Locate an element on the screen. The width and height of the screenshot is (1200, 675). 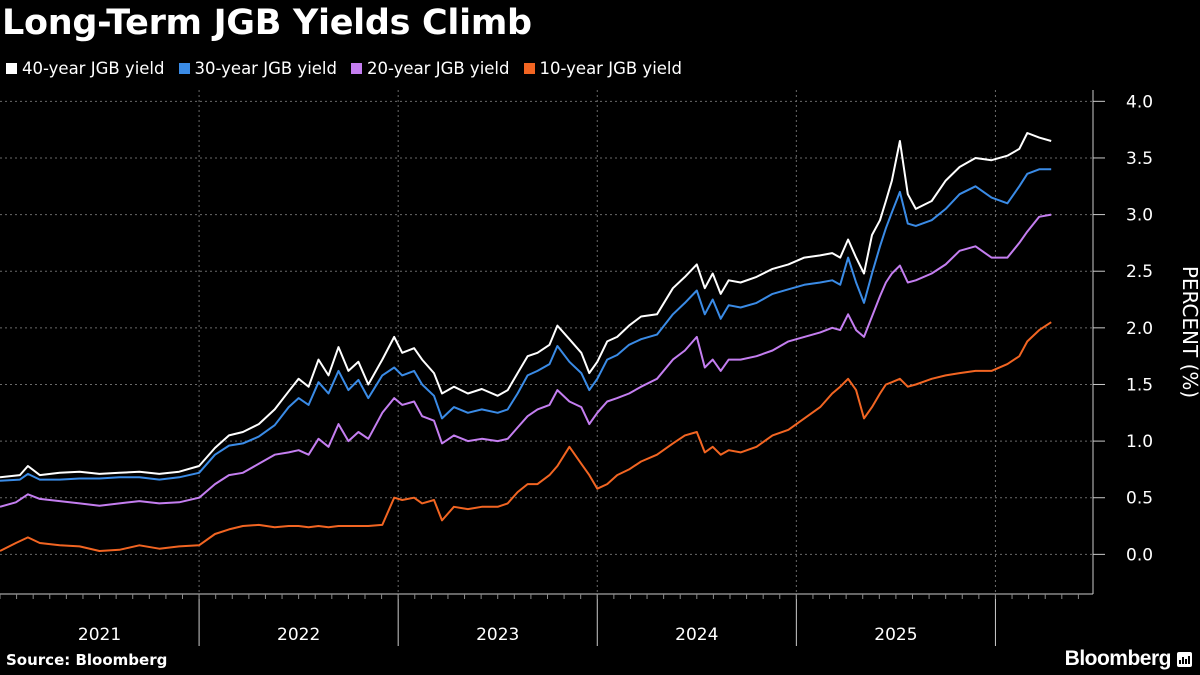
x-year-label-2024: 2024 is located at coordinates (696, 635).